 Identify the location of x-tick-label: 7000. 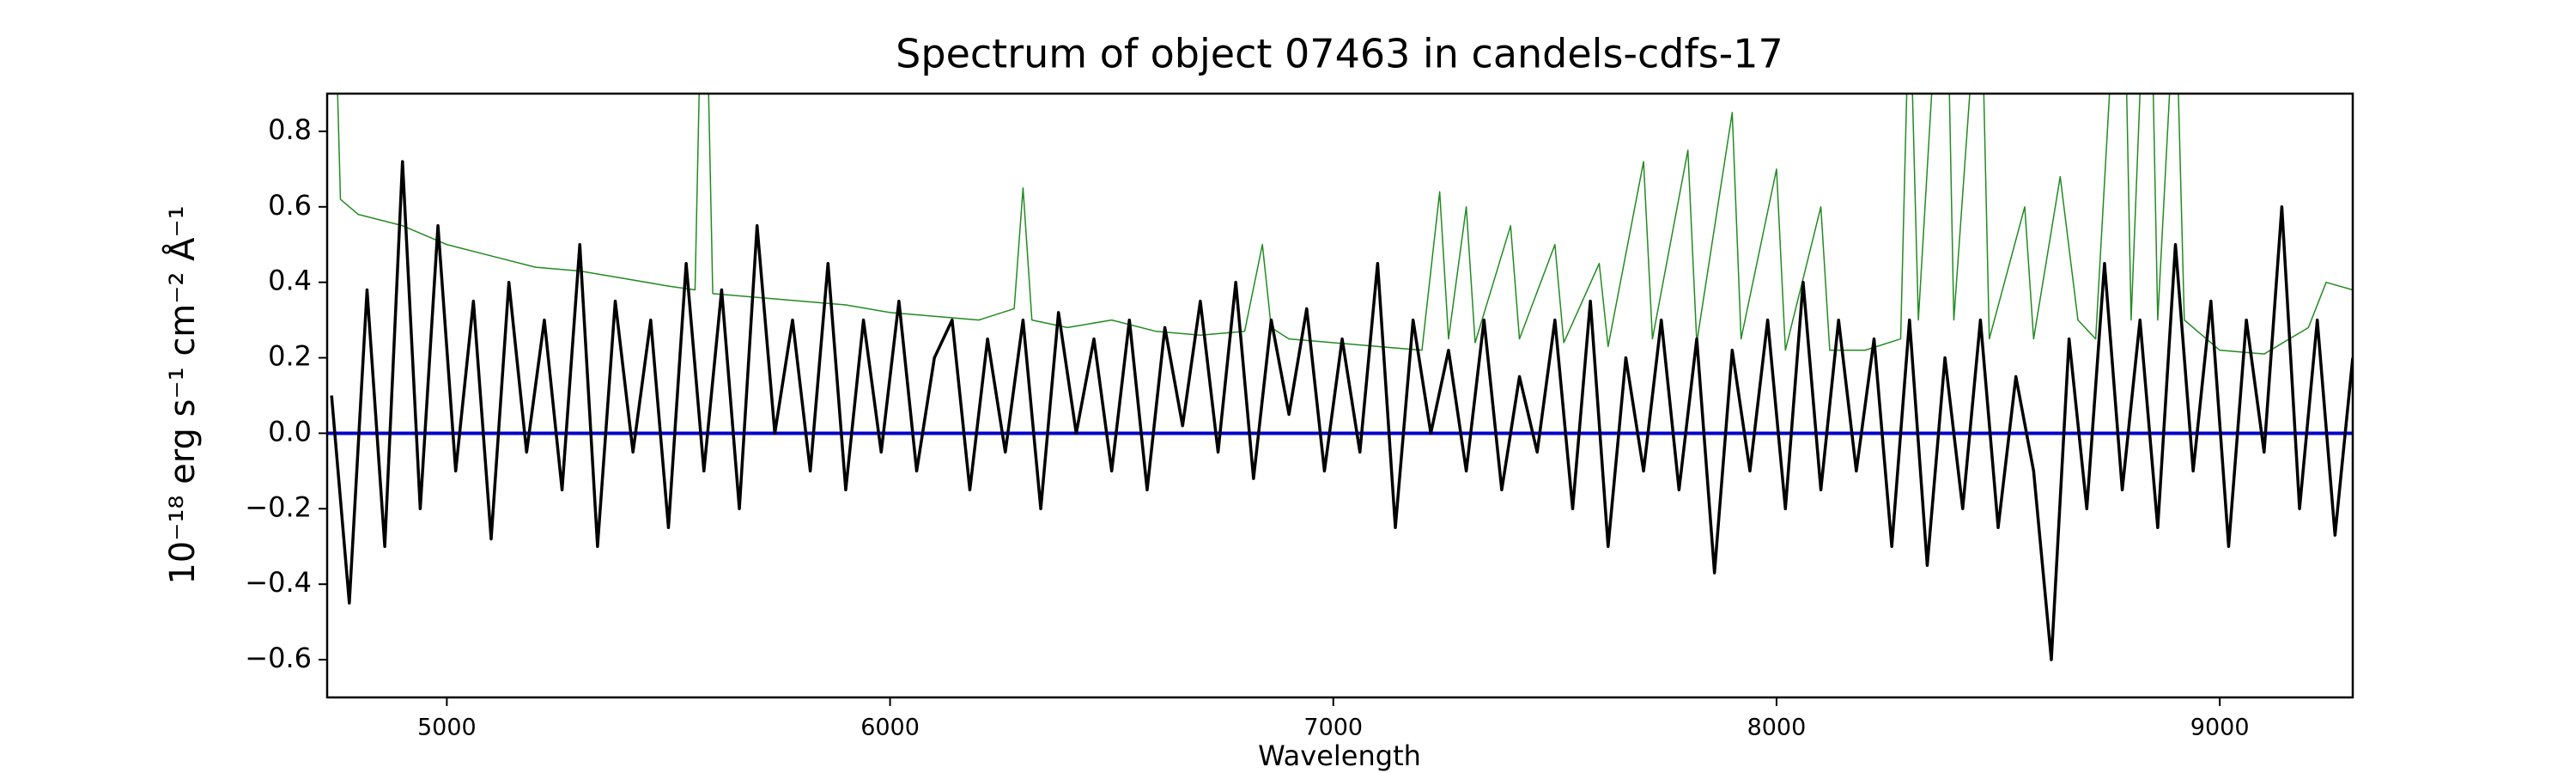
(1333, 728).